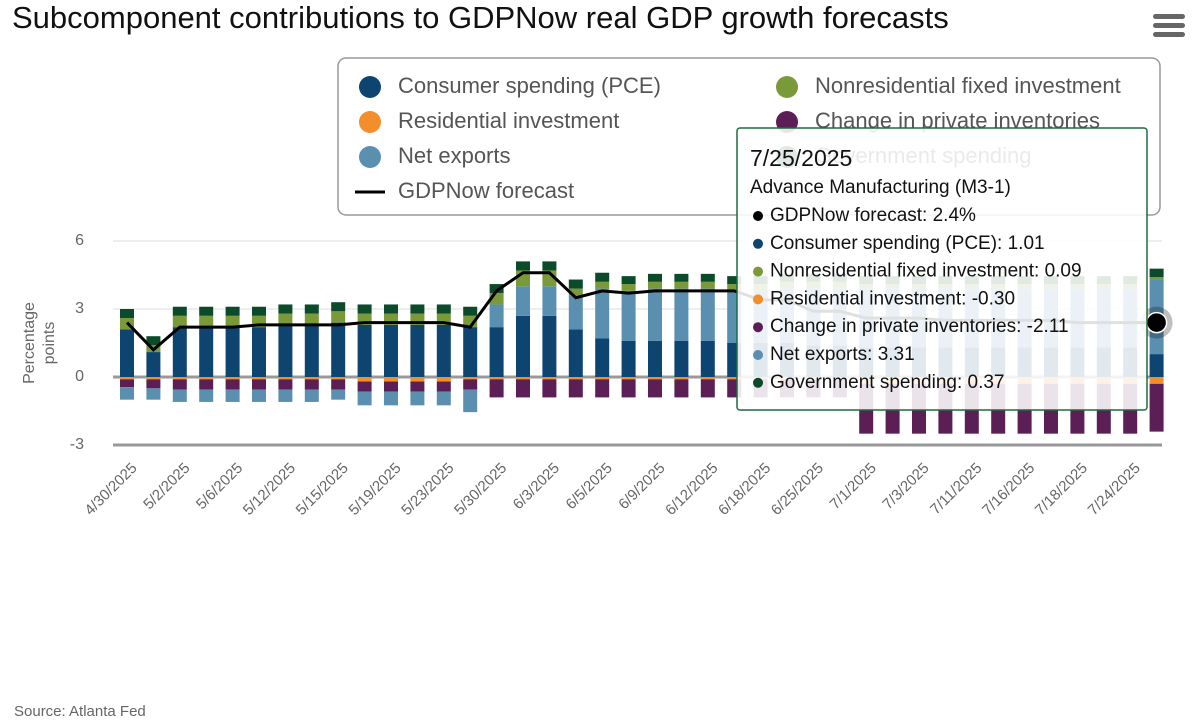 This screenshot has height=724, width=1200. What do you see at coordinates (589, 486) in the screenshot?
I see `x-tick-label: 6/5/2025` at bounding box center [589, 486].